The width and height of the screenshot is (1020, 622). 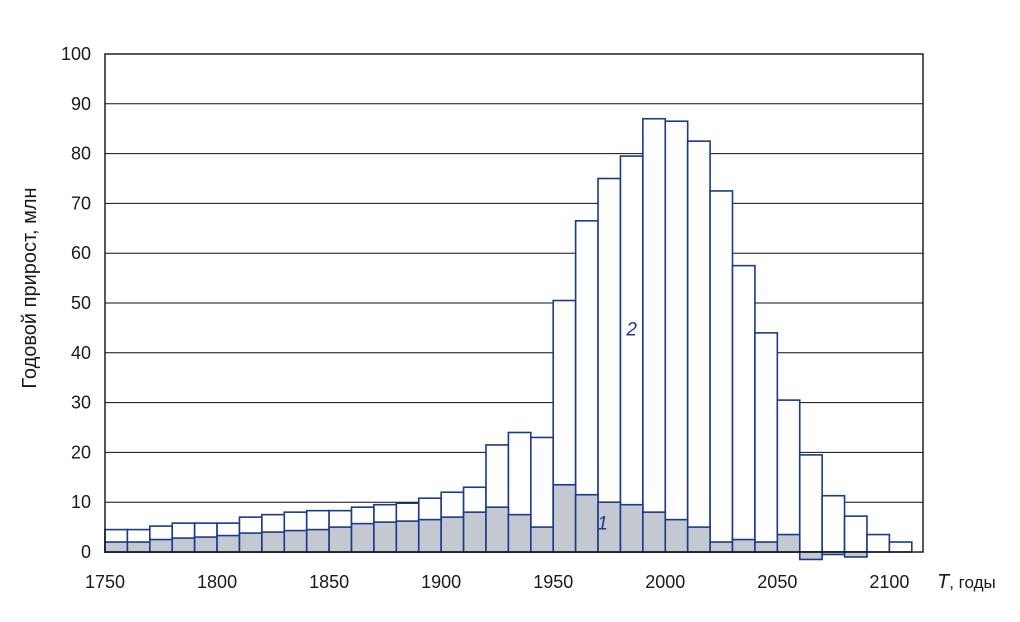 I want to click on y-tick-label: 60, so click(x=81, y=253).